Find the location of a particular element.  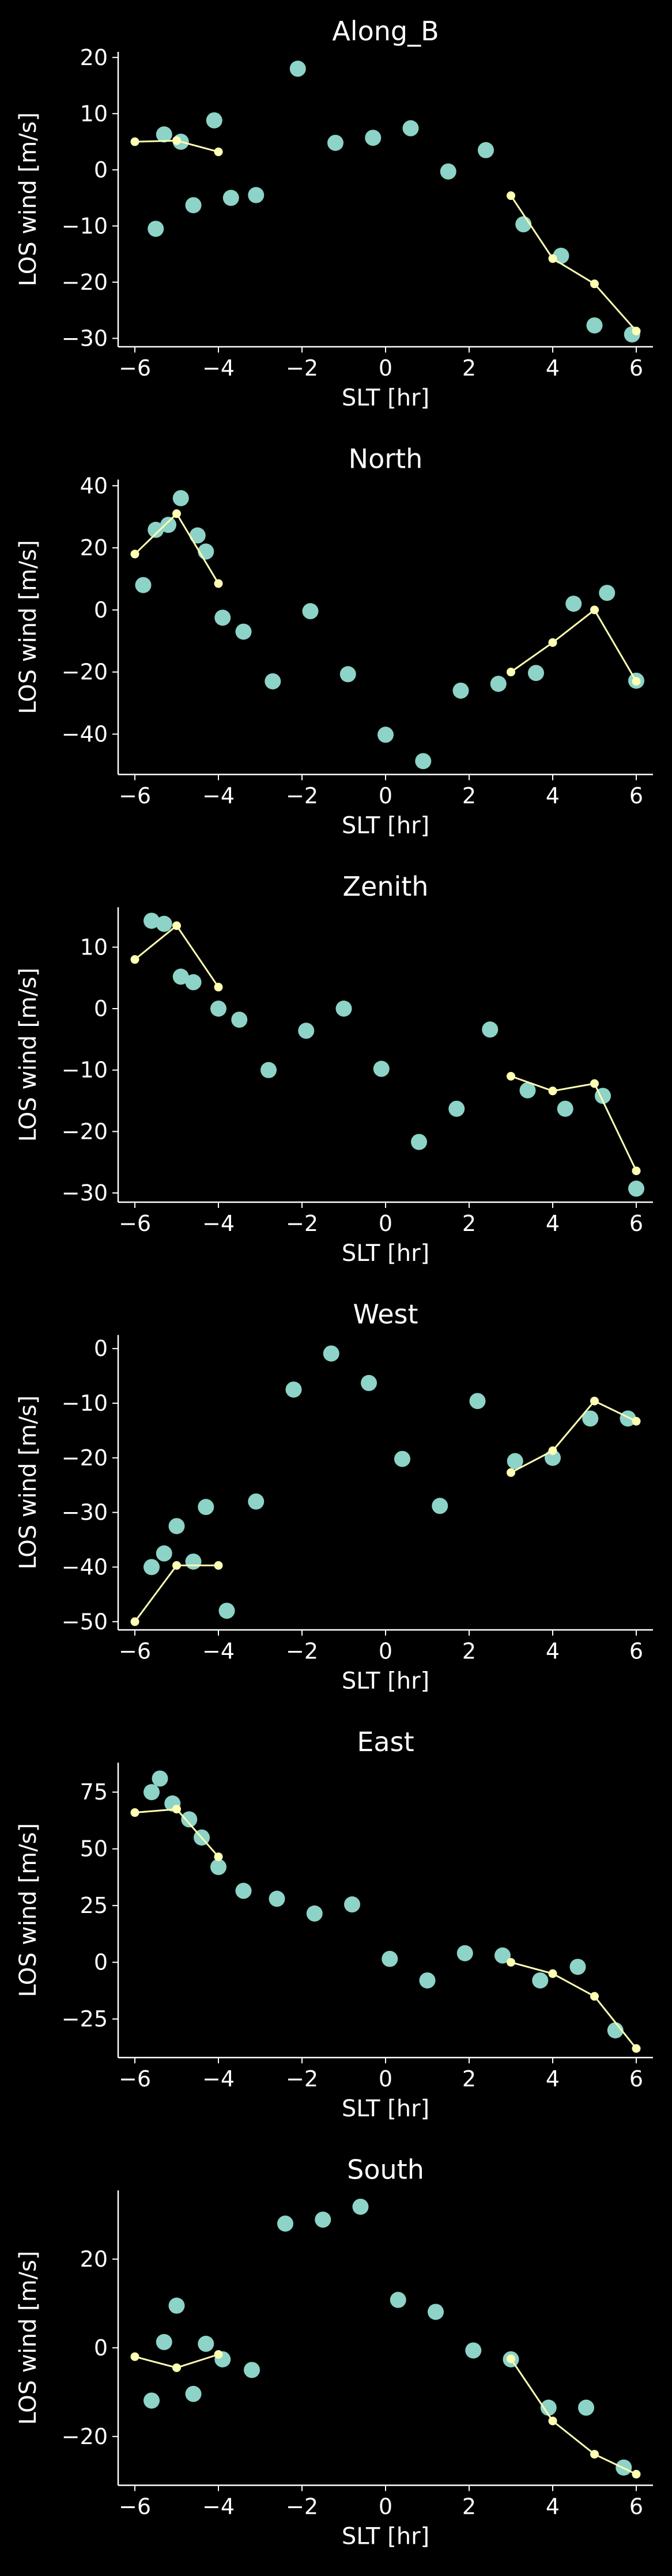

y-tick-label: −10 is located at coordinates (85, 1403).